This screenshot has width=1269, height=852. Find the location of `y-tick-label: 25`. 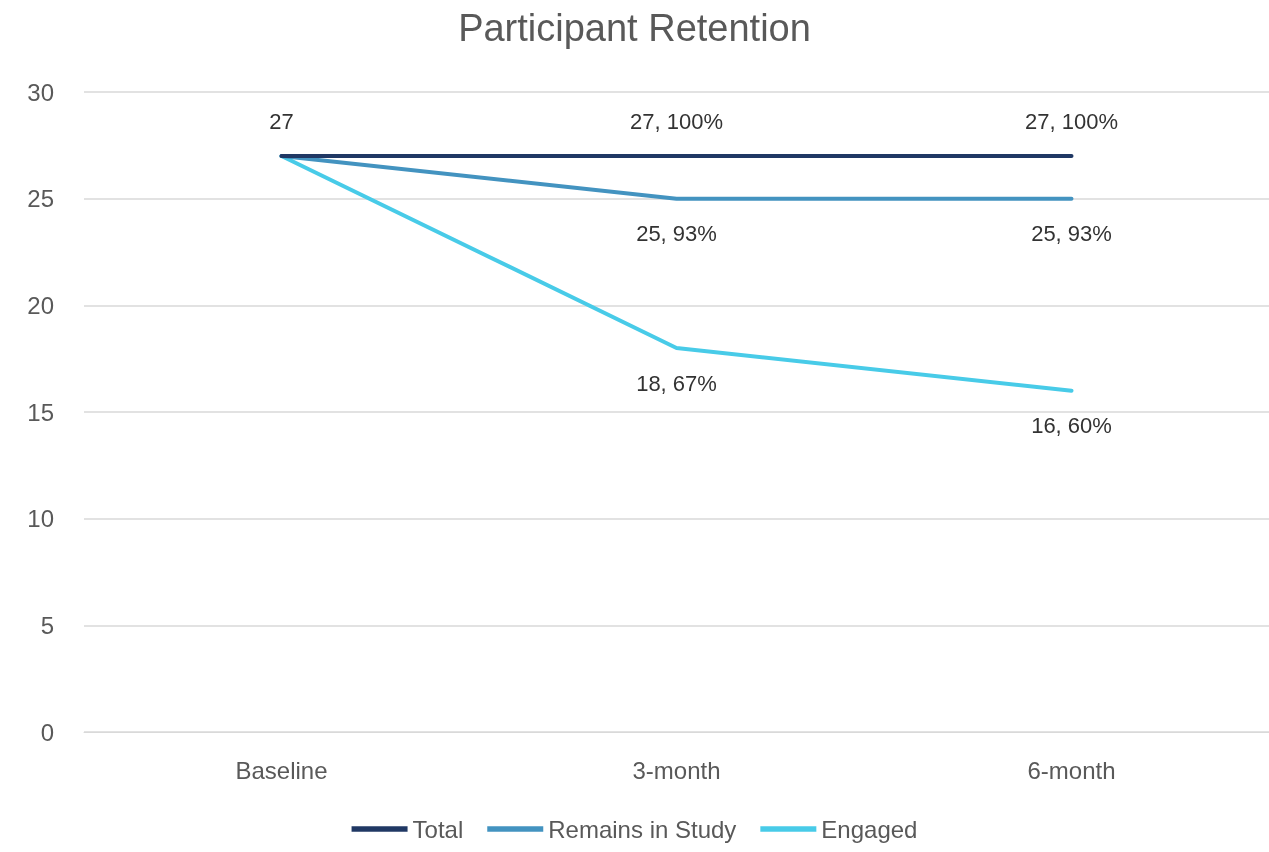

y-tick-label: 25 is located at coordinates (40, 199).